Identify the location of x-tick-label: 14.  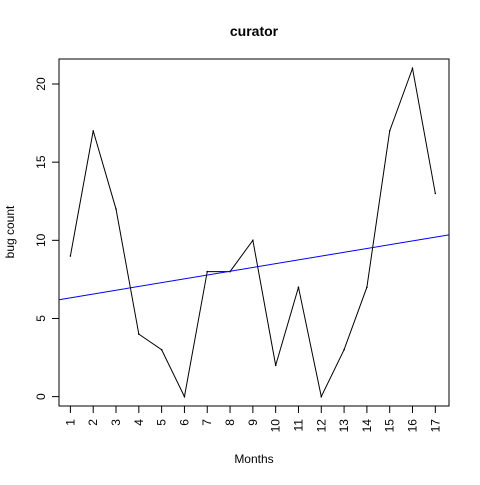
(367, 426).